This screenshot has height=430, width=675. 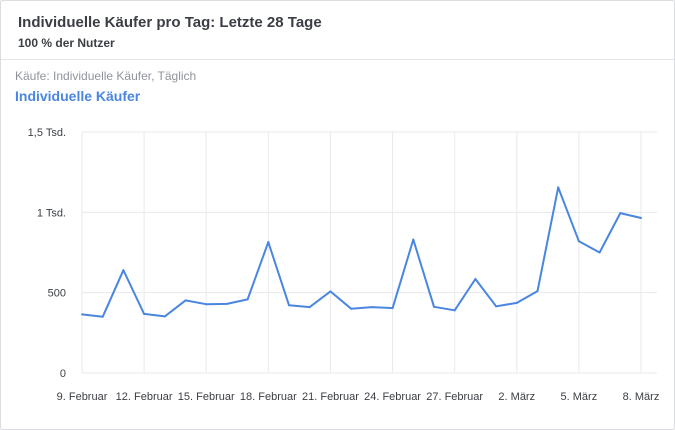 What do you see at coordinates (51, 213) in the screenshot?
I see `y-tick-label: 1 Tsd.` at bounding box center [51, 213].